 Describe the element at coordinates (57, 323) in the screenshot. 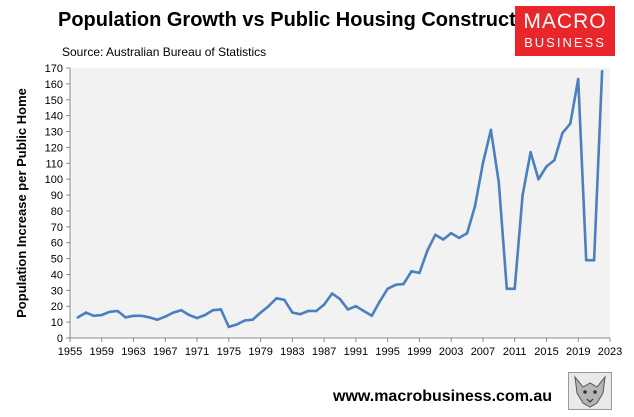

I see `y-tick-label: 10` at that location.